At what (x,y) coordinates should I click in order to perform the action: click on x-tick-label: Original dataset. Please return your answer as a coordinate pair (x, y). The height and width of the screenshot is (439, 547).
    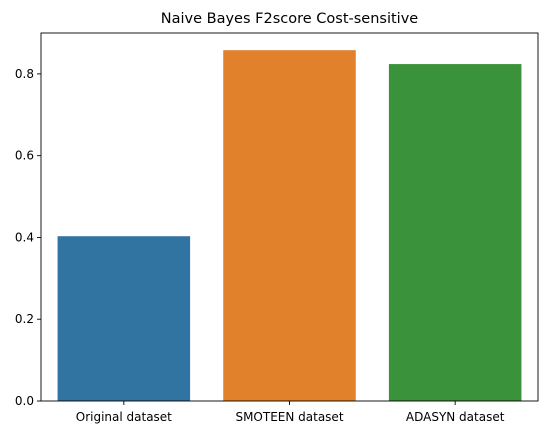
    Looking at the image, I should click on (124, 417).